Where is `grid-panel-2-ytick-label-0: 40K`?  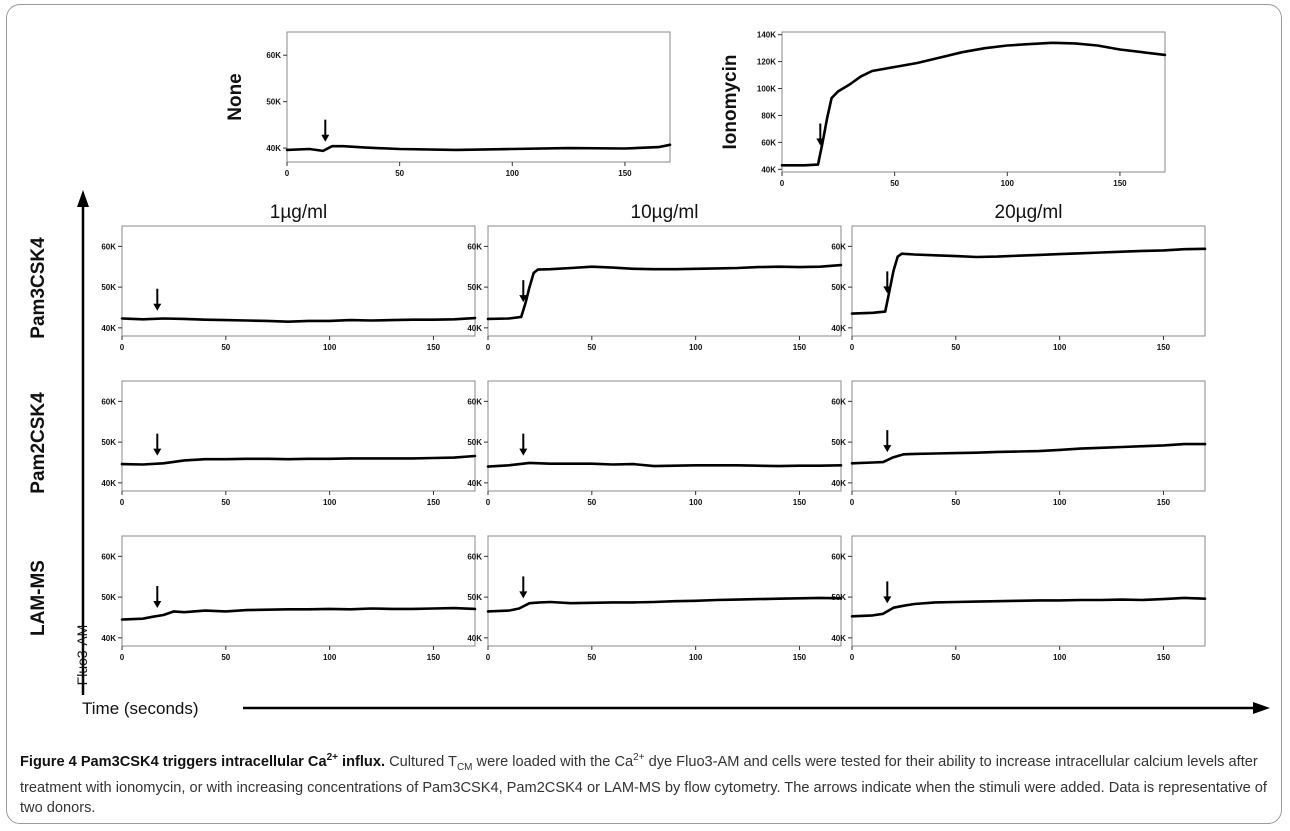 grid-panel-2-ytick-label-0: 40K is located at coordinates (838, 328).